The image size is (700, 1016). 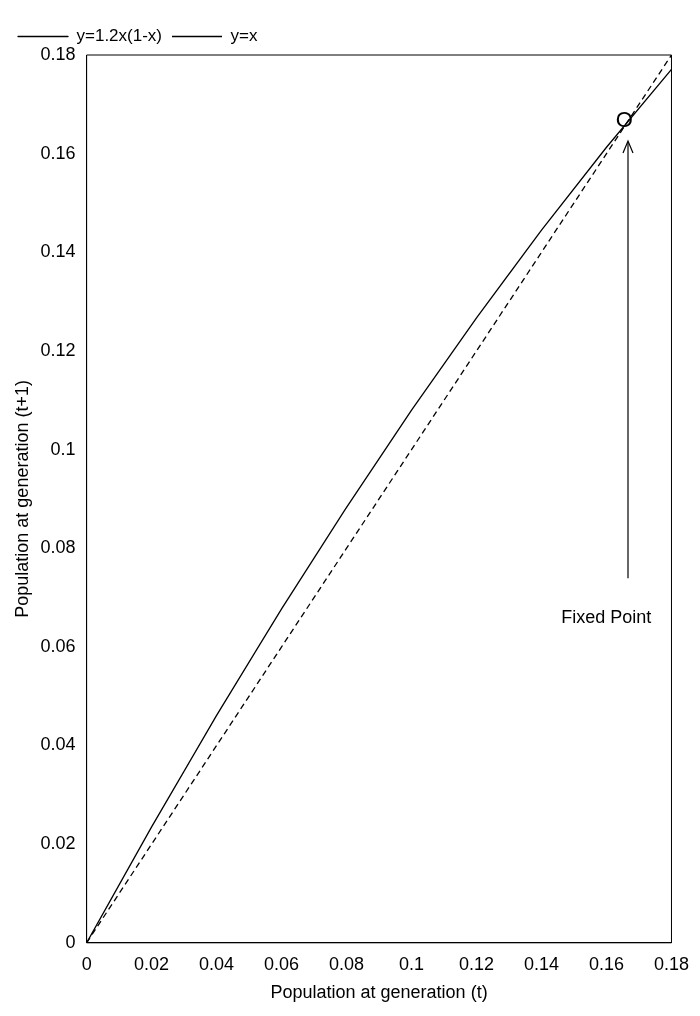 What do you see at coordinates (152, 963) in the screenshot?
I see `x-tick-label: 0.02` at bounding box center [152, 963].